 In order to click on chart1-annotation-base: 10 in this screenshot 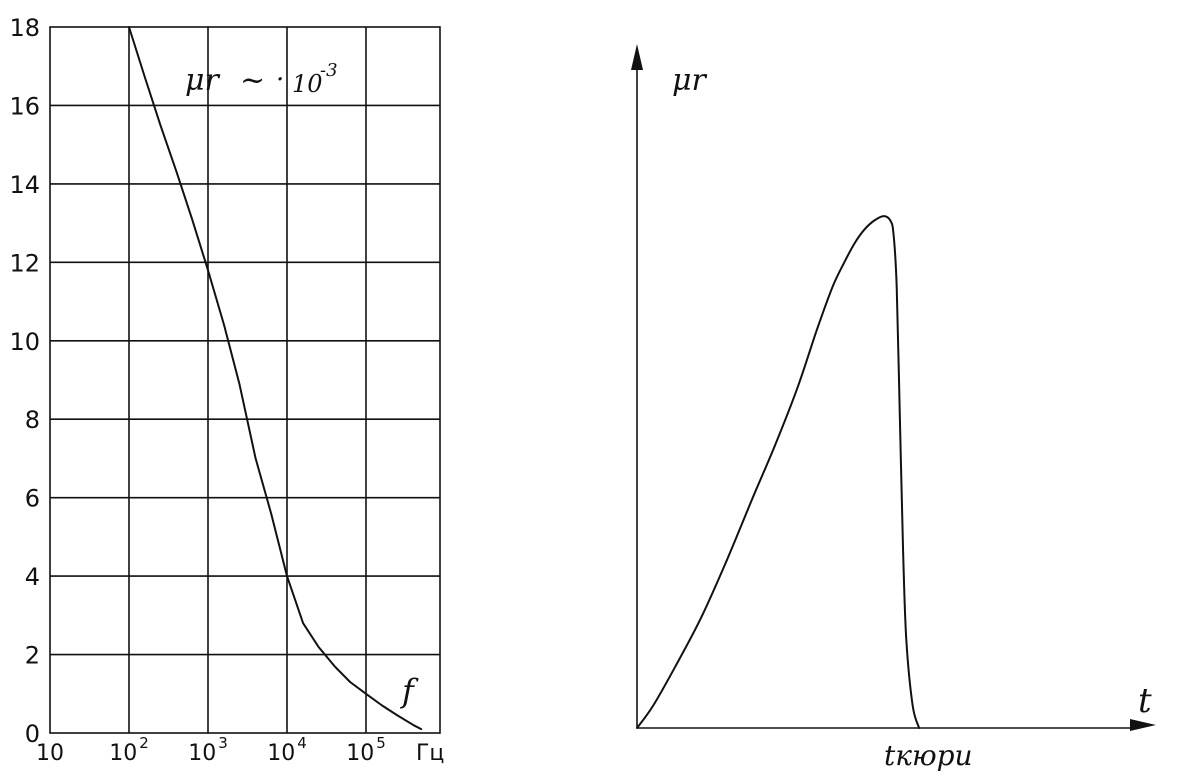, I will do `click(307, 84)`.